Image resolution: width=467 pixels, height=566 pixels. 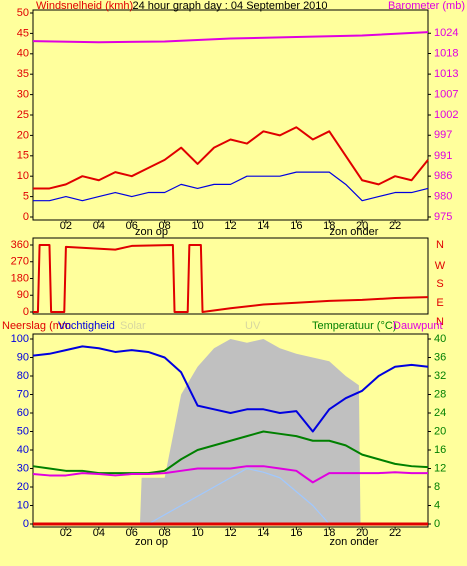 I want to click on y2-tick-label: 0, so click(x=437, y=524).